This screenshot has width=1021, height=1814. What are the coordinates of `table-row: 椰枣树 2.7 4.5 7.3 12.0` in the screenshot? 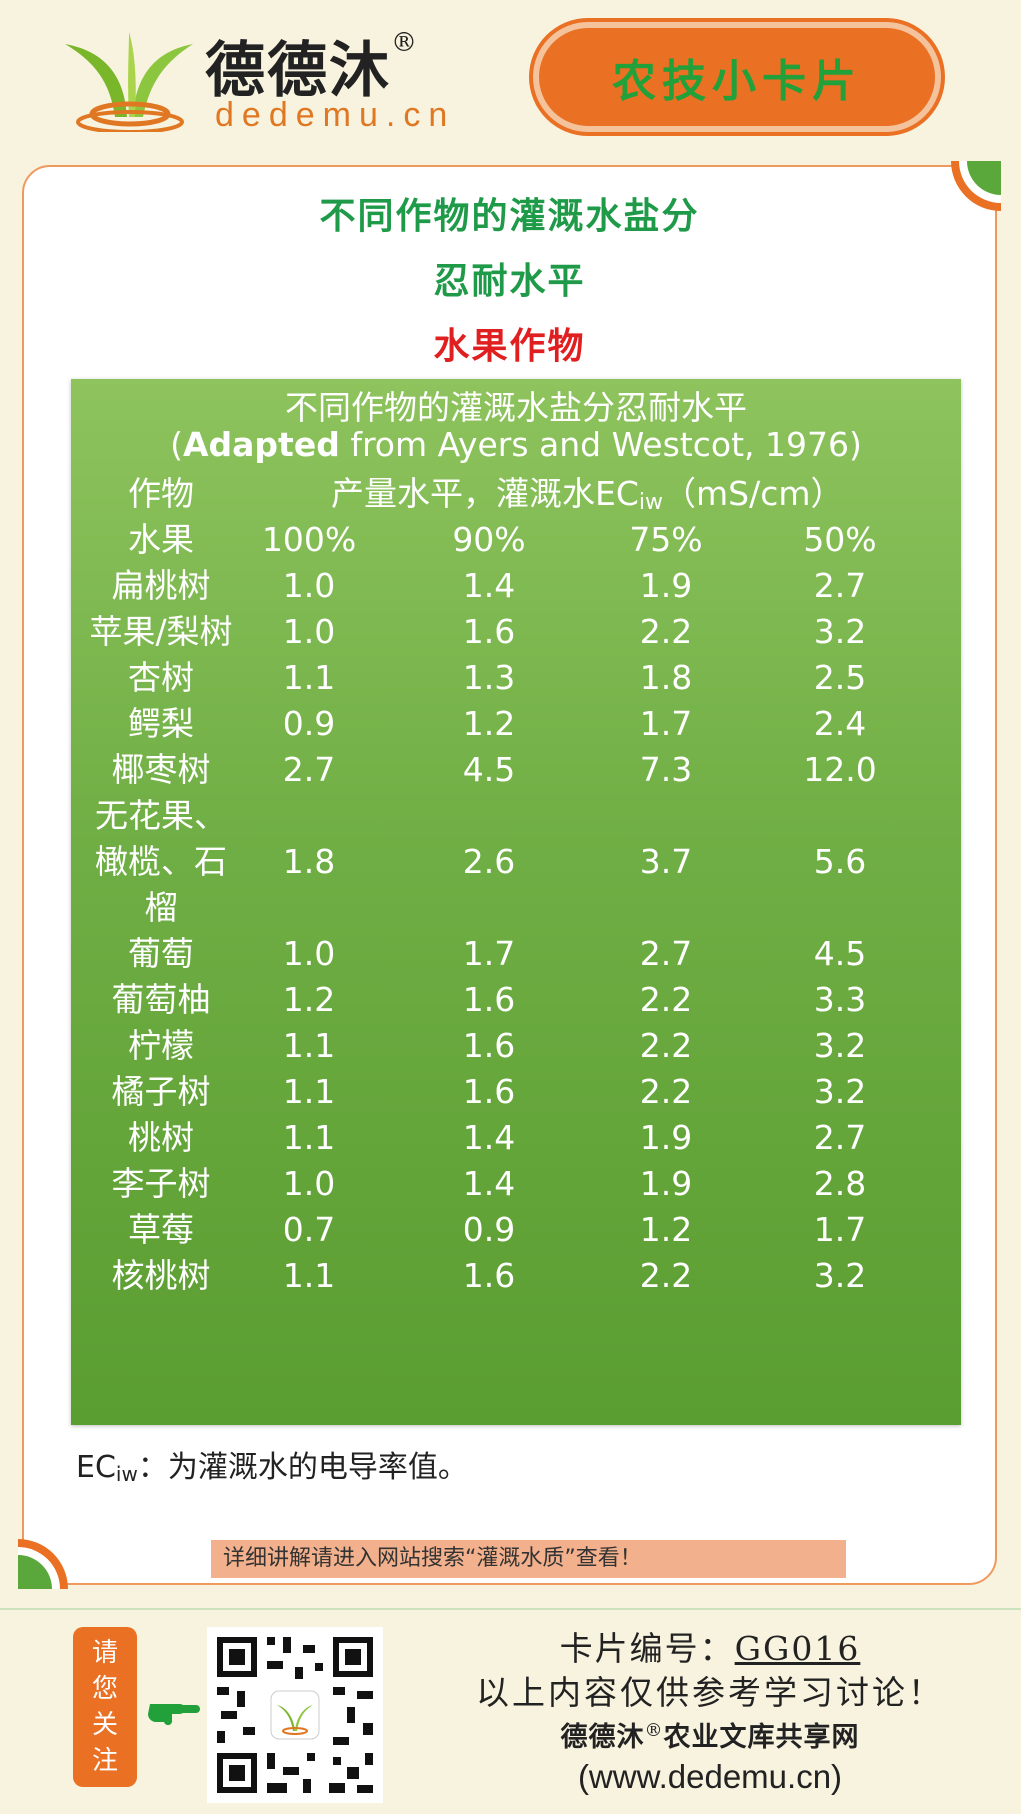 It's located at (516, 770).